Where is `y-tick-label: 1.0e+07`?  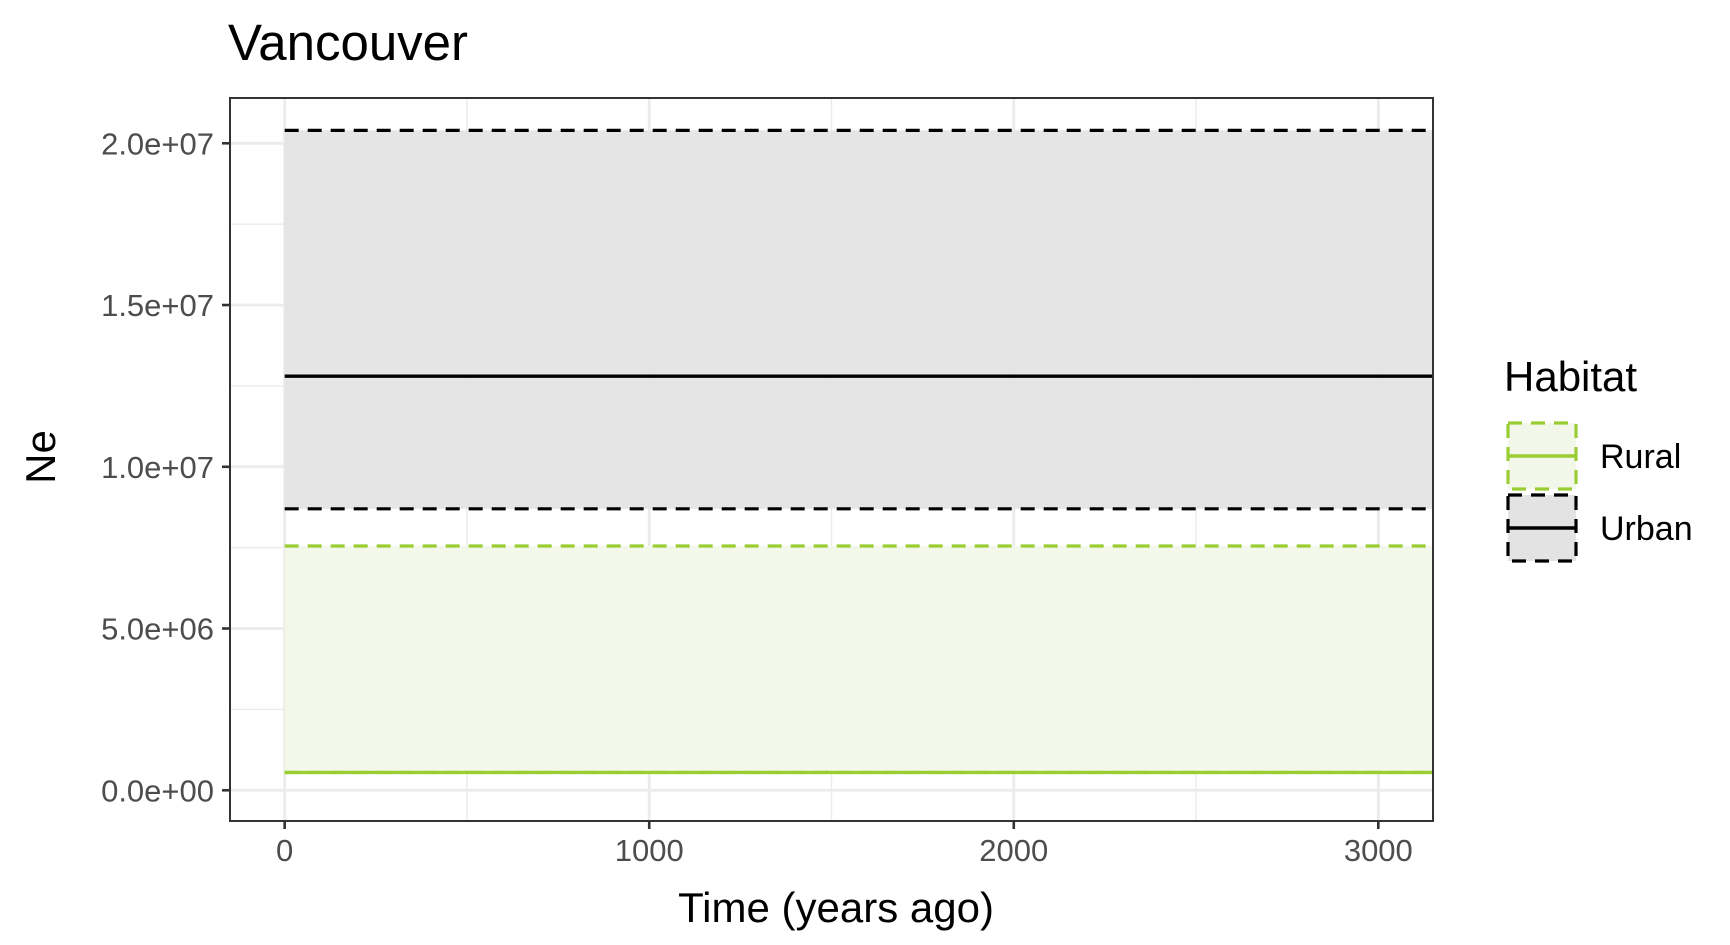 y-tick-label: 1.0e+07 is located at coordinates (157, 467).